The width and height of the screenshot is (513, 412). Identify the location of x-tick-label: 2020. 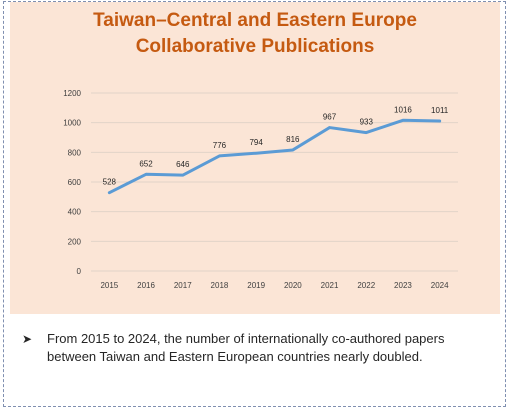
(293, 285).